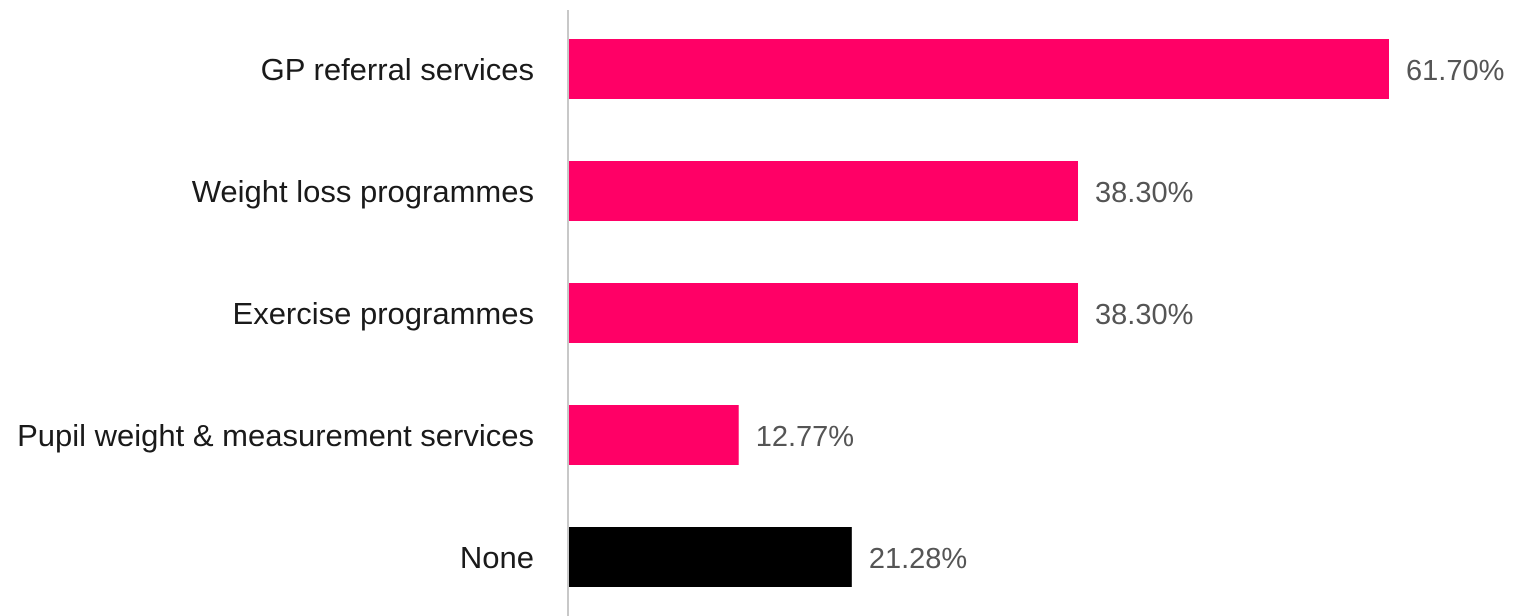  What do you see at coordinates (918, 559) in the screenshot?
I see `value-label-none: 21.28%` at bounding box center [918, 559].